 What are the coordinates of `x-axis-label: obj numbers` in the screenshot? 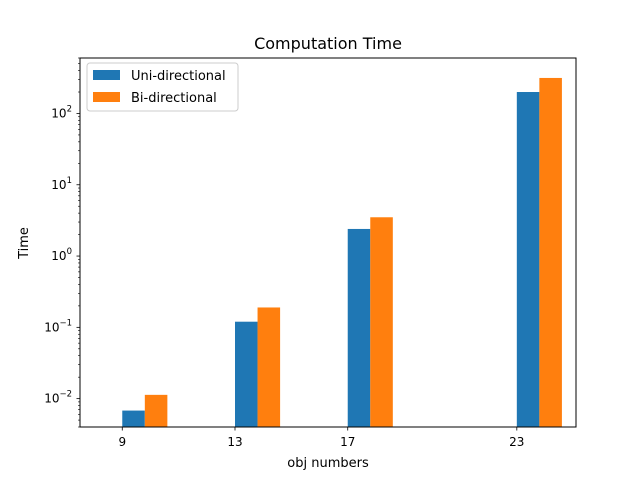 It's located at (328, 463).